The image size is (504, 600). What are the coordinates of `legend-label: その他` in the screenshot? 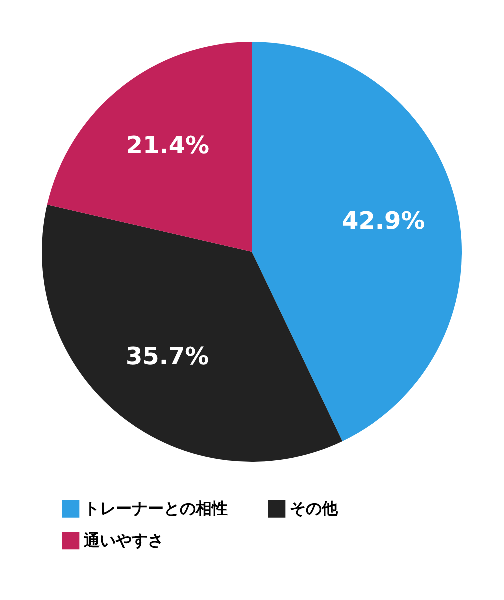 It's located at (314, 508).